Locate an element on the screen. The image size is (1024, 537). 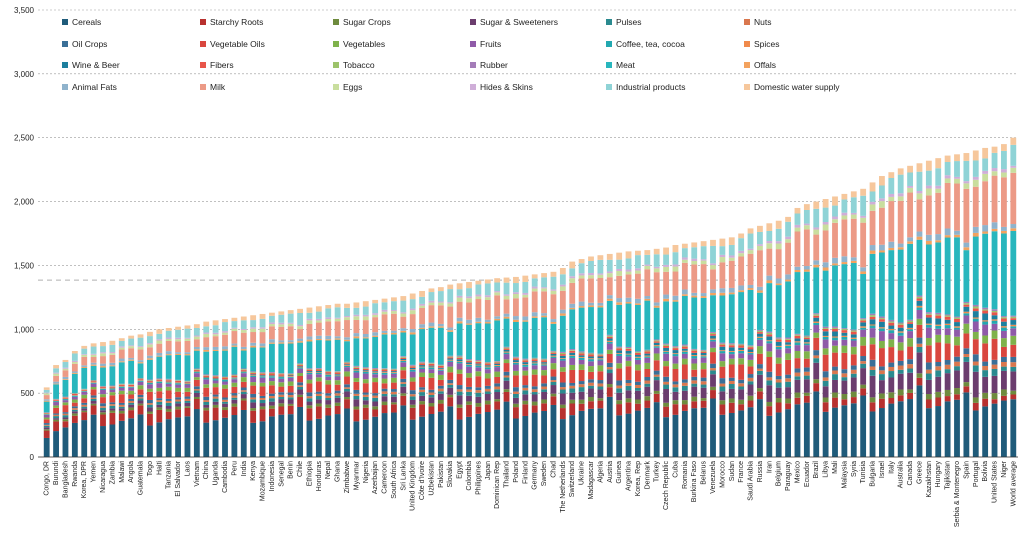
x-tick-label: Nigeria is located at coordinates (366, 472).